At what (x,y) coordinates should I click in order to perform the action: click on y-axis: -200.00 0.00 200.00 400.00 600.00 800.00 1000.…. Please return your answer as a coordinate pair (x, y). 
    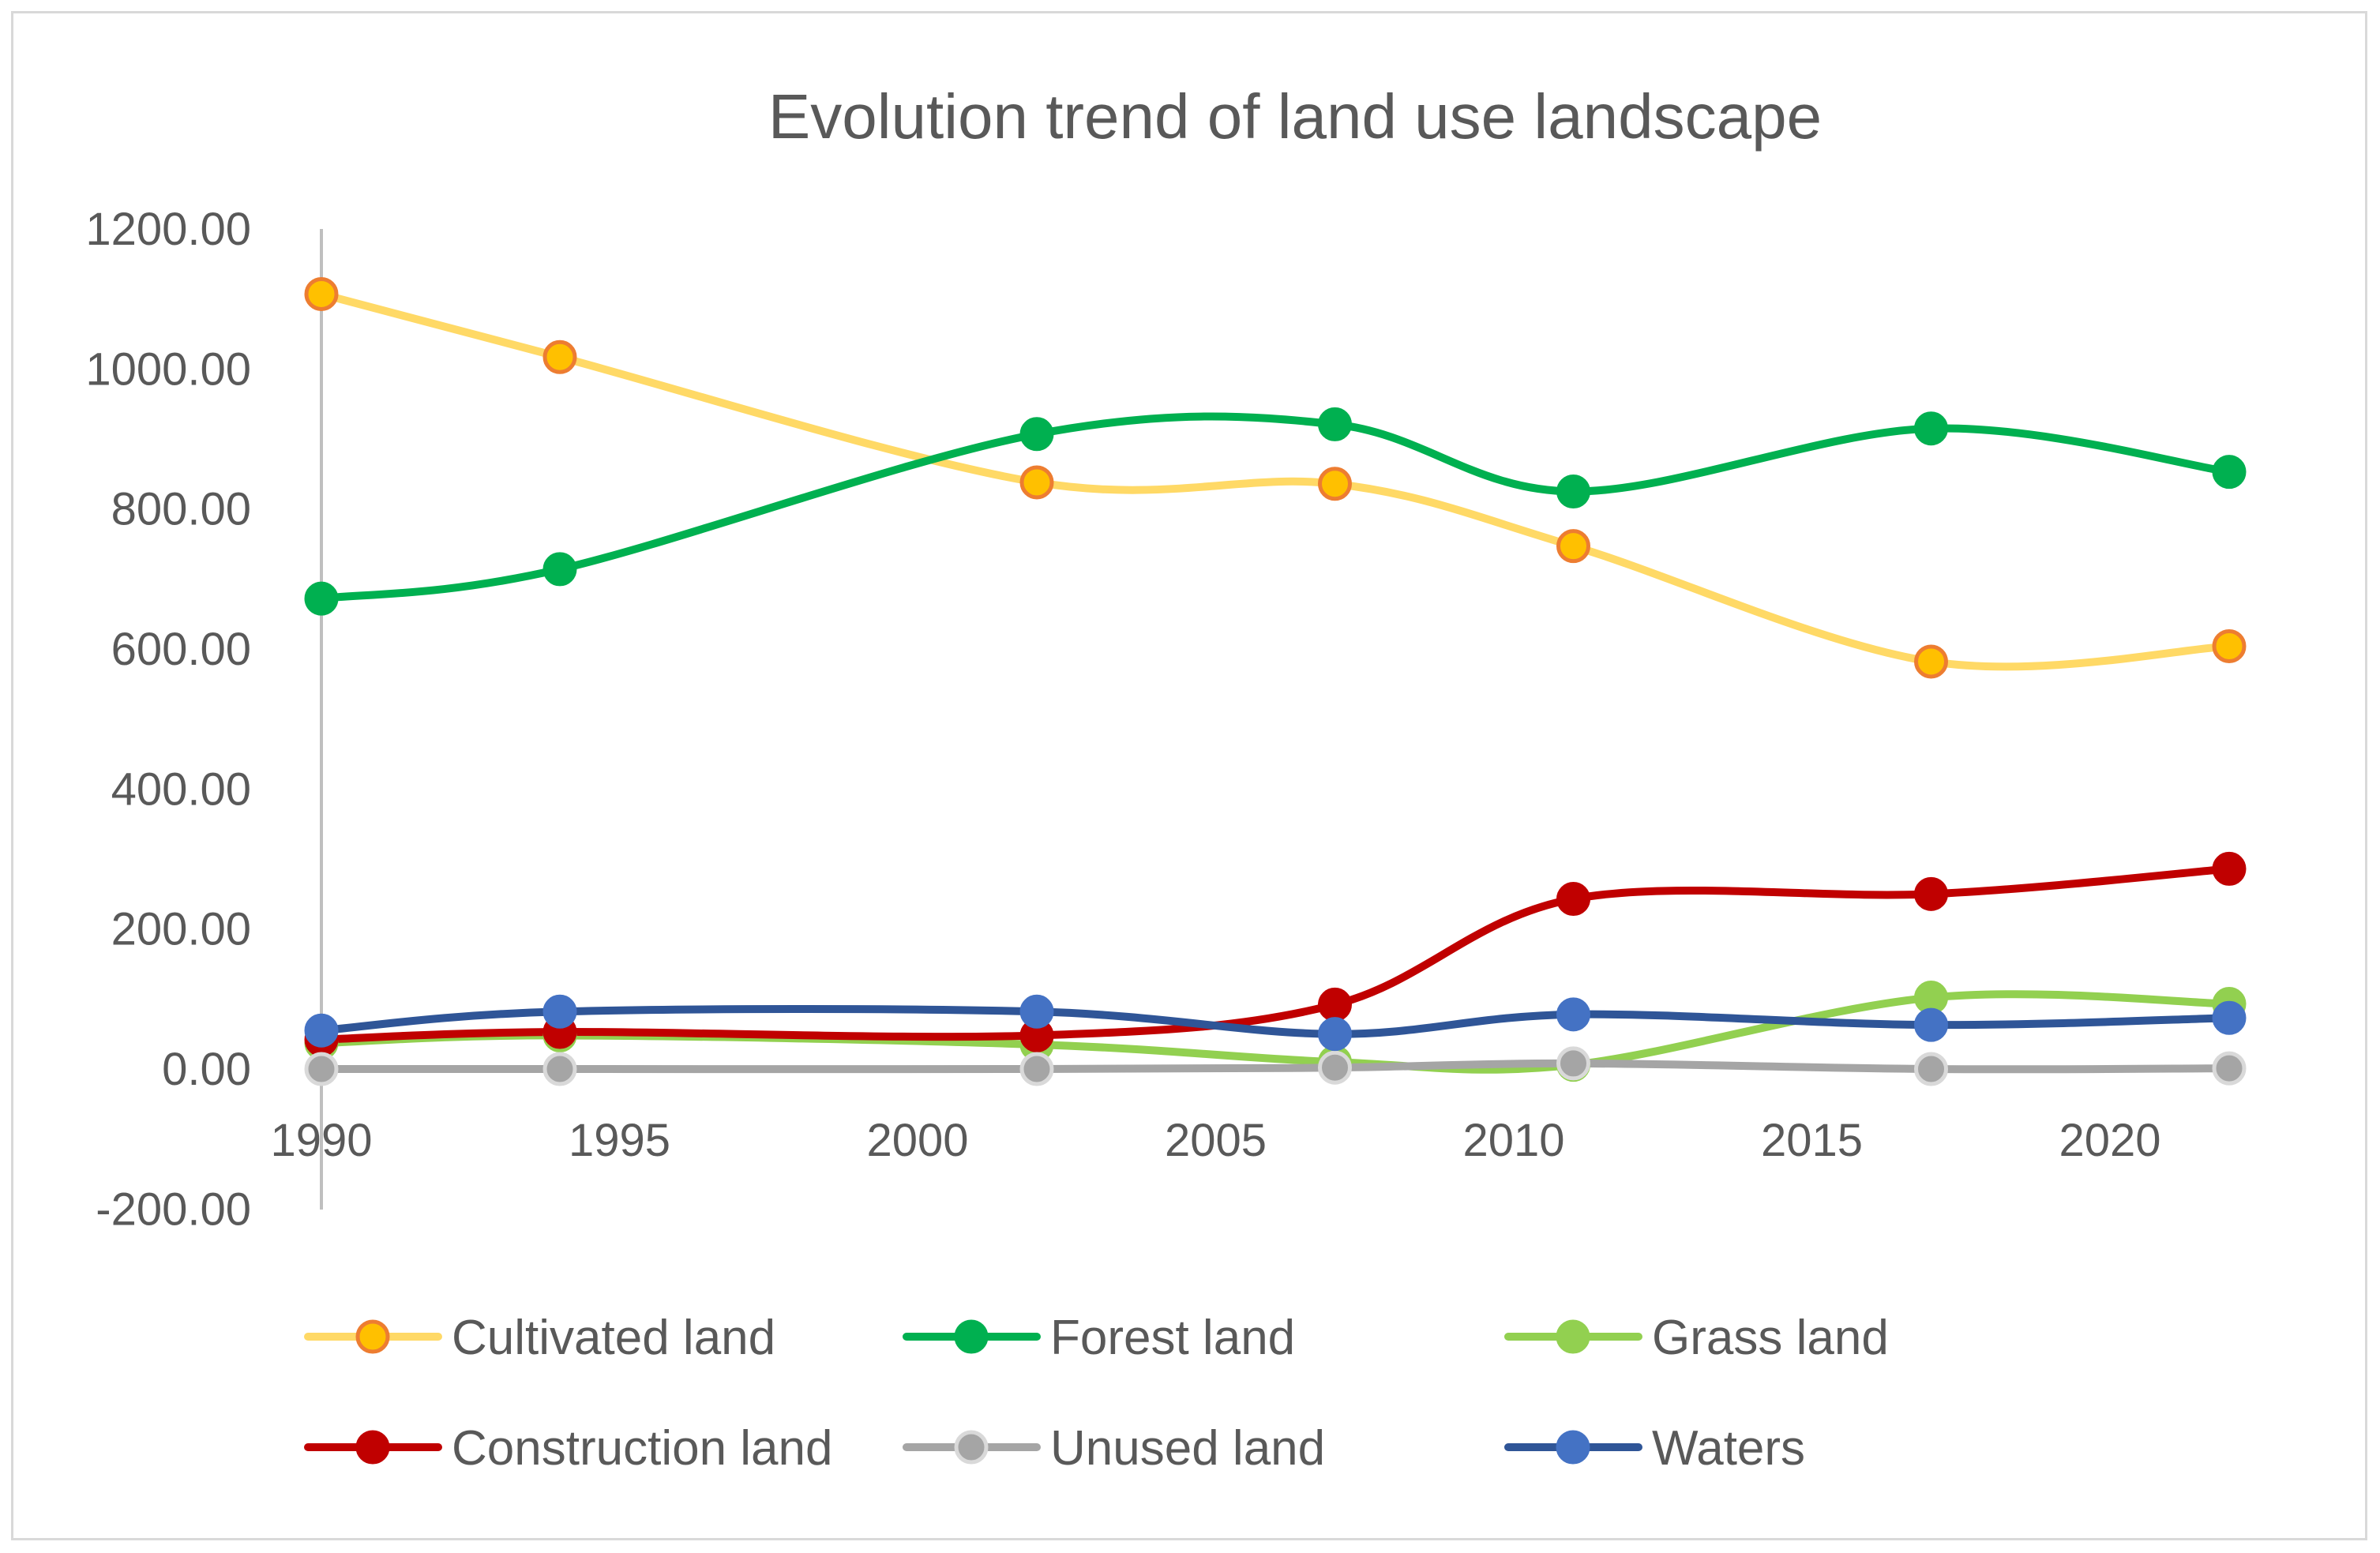
    Looking at the image, I should click on (204, 719).